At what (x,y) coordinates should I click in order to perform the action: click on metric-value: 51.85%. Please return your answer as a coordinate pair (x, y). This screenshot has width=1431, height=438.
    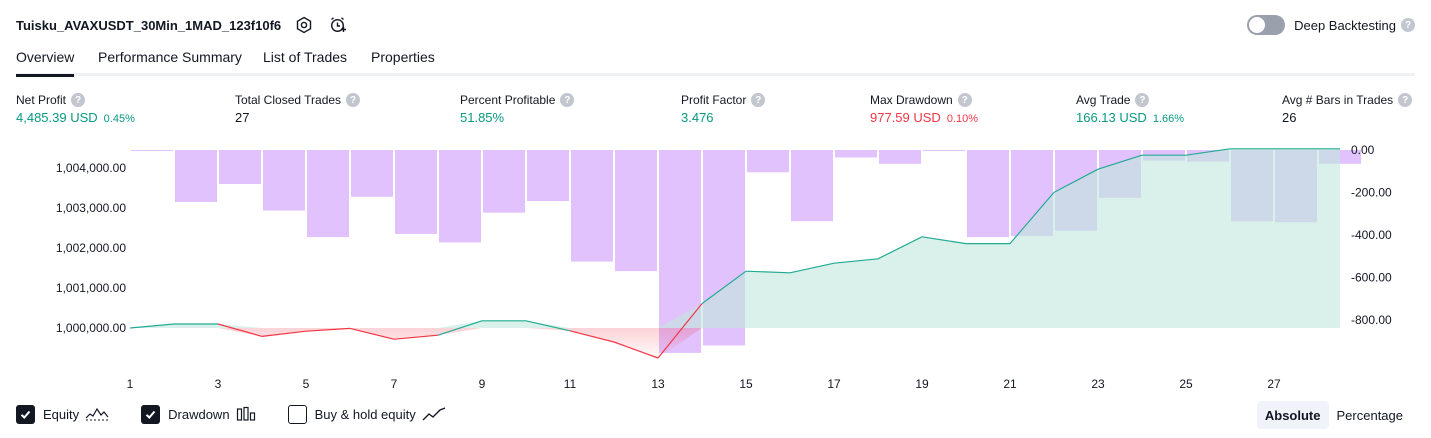
    Looking at the image, I should click on (482, 117).